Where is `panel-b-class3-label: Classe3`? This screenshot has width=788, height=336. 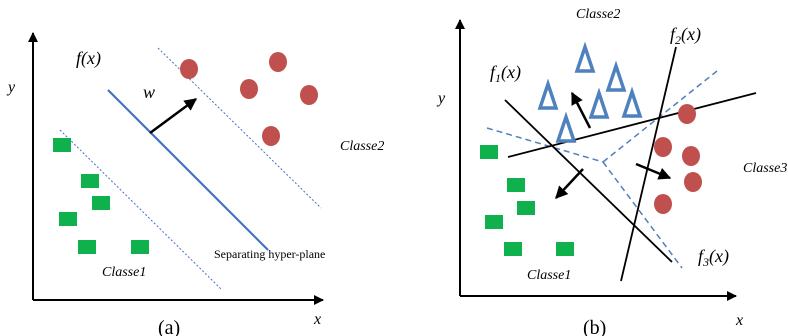 panel-b-class3-label: Classe3 is located at coordinates (765, 168).